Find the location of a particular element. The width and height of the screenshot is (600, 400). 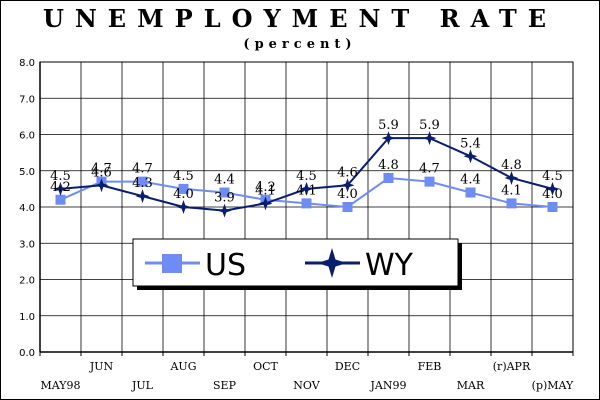

chart-title: UNEMPLOYMENT RATE is located at coordinates (300, 18).